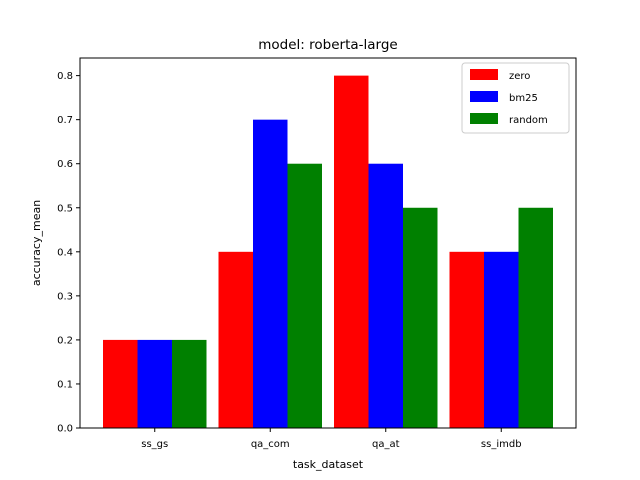  Describe the element at coordinates (385, 295) in the screenshot. I see `bar-bm25-qa_at` at that location.